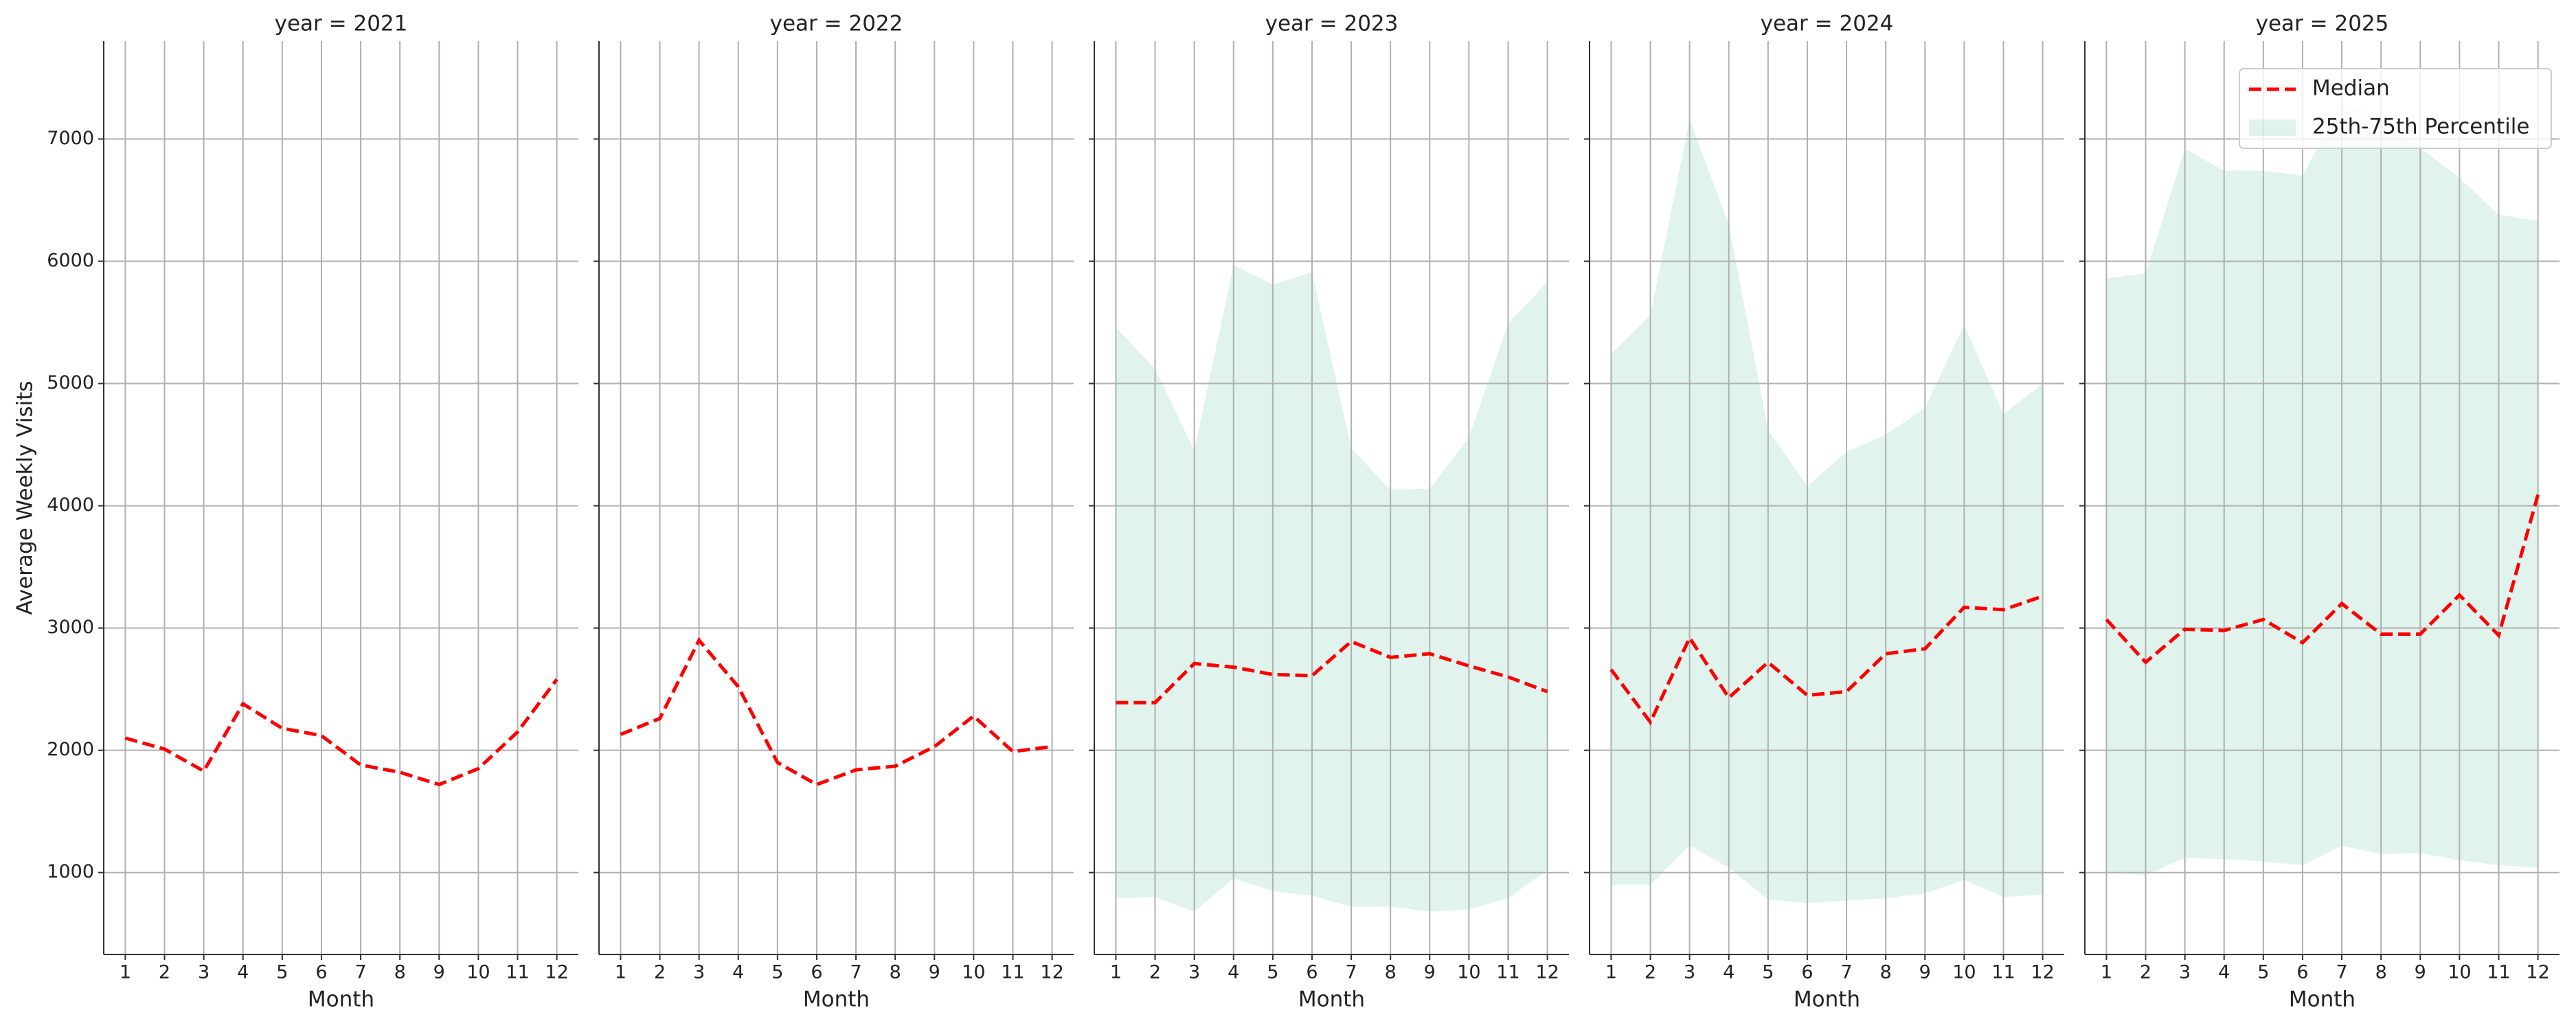 The width and height of the screenshot is (2576, 1030). What do you see at coordinates (70, 505) in the screenshot?
I see `y-tick-label: 4000` at bounding box center [70, 505].